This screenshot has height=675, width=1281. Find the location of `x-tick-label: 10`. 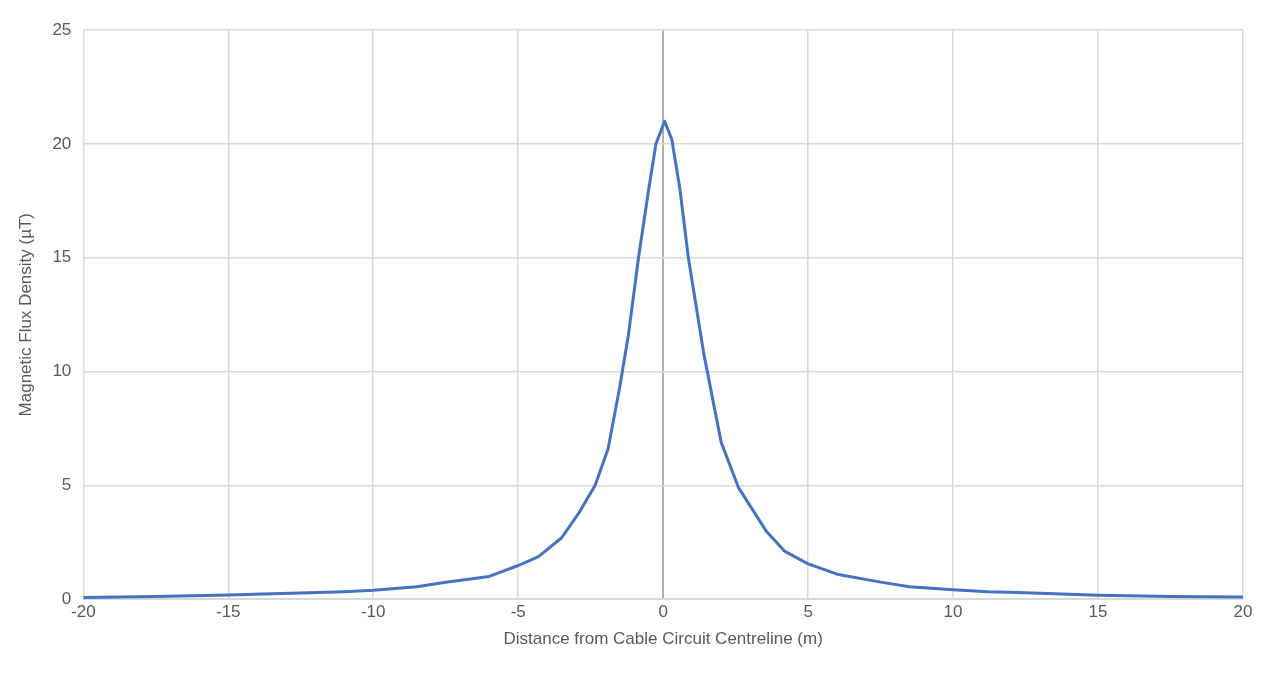

x-tick-label: 10 is located at coordinates (953, 612).